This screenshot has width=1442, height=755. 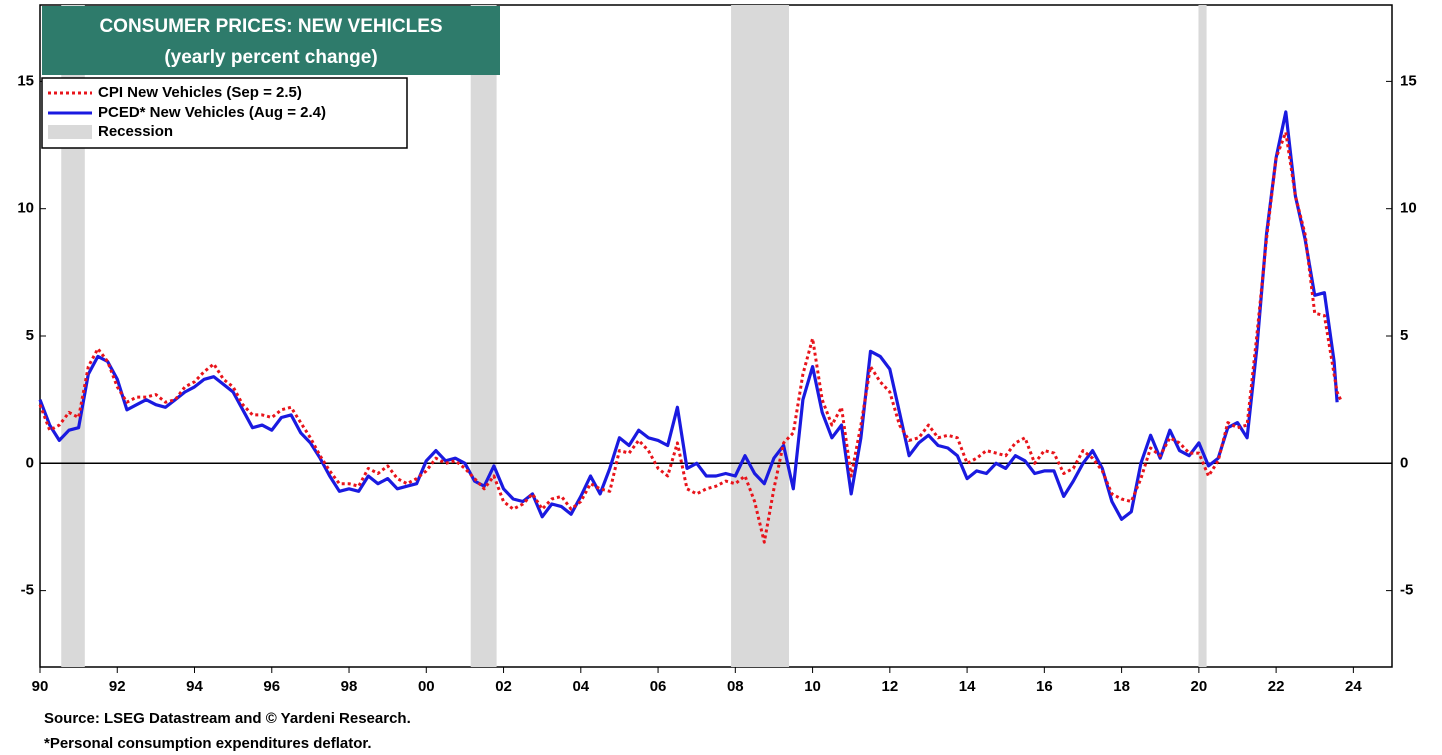 What do you see at coordinates (503, 686) in the screenshot?
I see `x-tick-label: 02` at bounding box center [503, 686].